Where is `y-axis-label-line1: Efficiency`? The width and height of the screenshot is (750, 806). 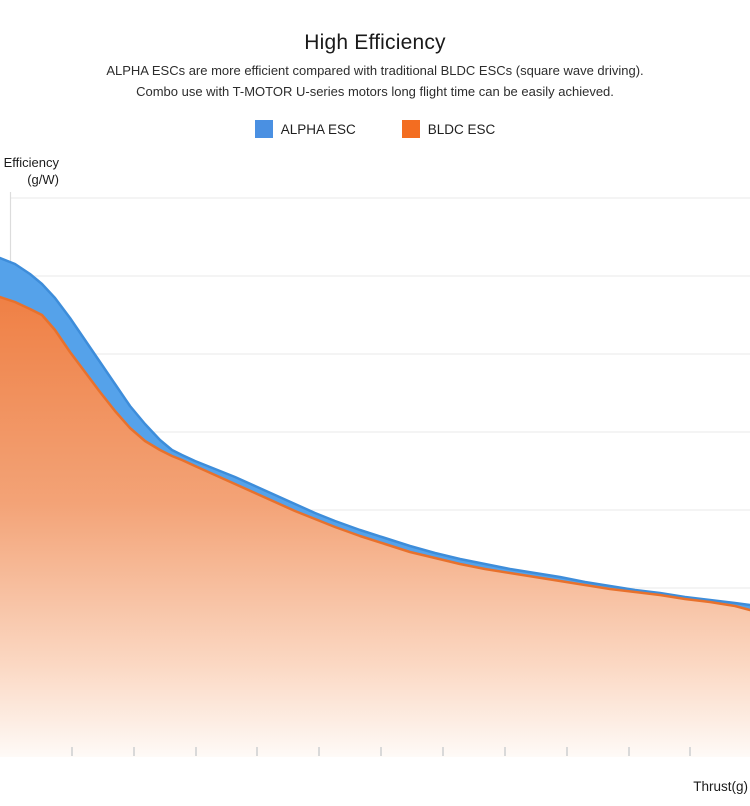
y-axis-label-line1: Efficiency is located at coordinates (31, 162).